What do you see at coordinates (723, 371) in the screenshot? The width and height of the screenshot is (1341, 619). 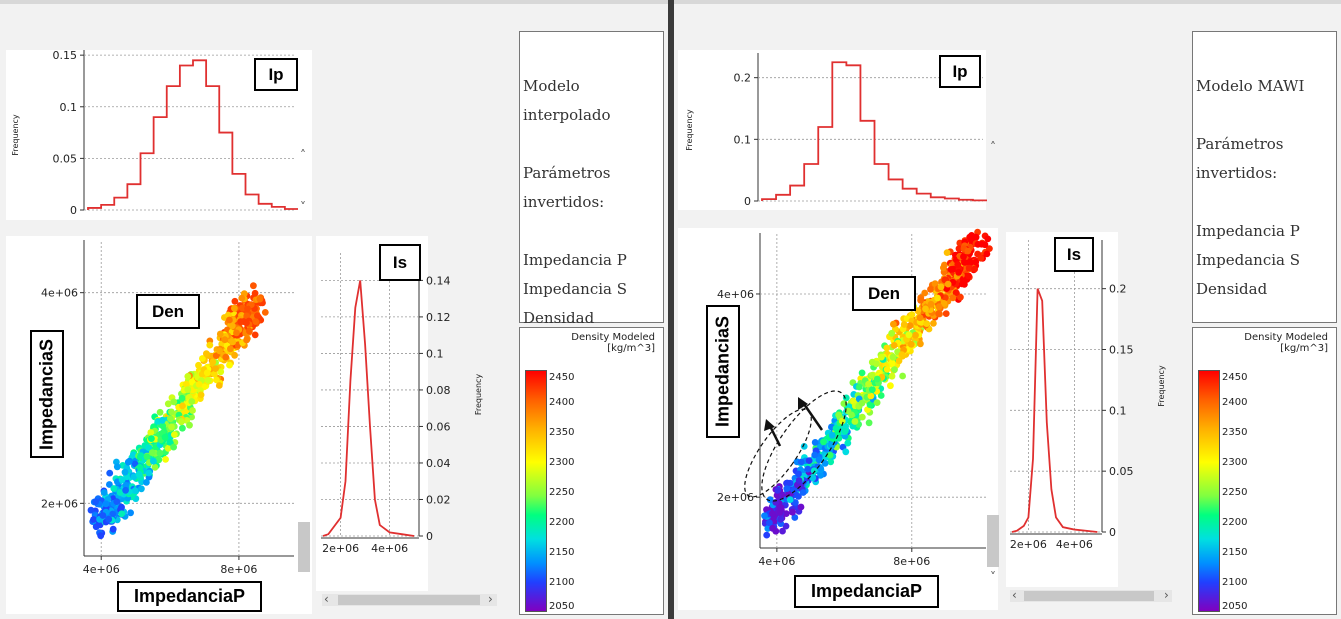 I see `y-axis-title: ImpedanciaS` at bounding box center [723, 371].